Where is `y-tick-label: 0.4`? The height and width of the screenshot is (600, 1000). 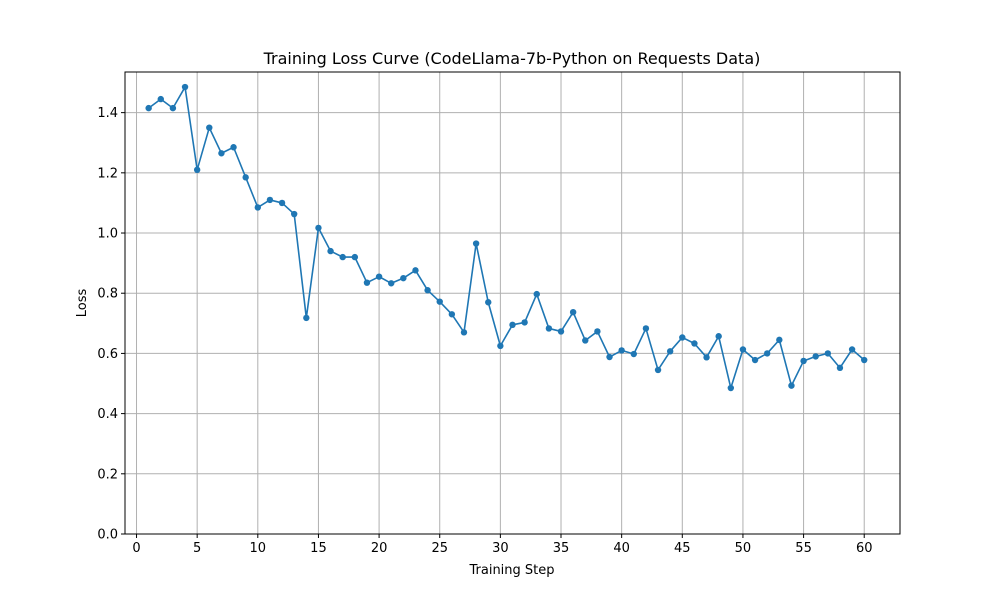 y-tick-label: 0.4 is located at coordinates (107, 414).